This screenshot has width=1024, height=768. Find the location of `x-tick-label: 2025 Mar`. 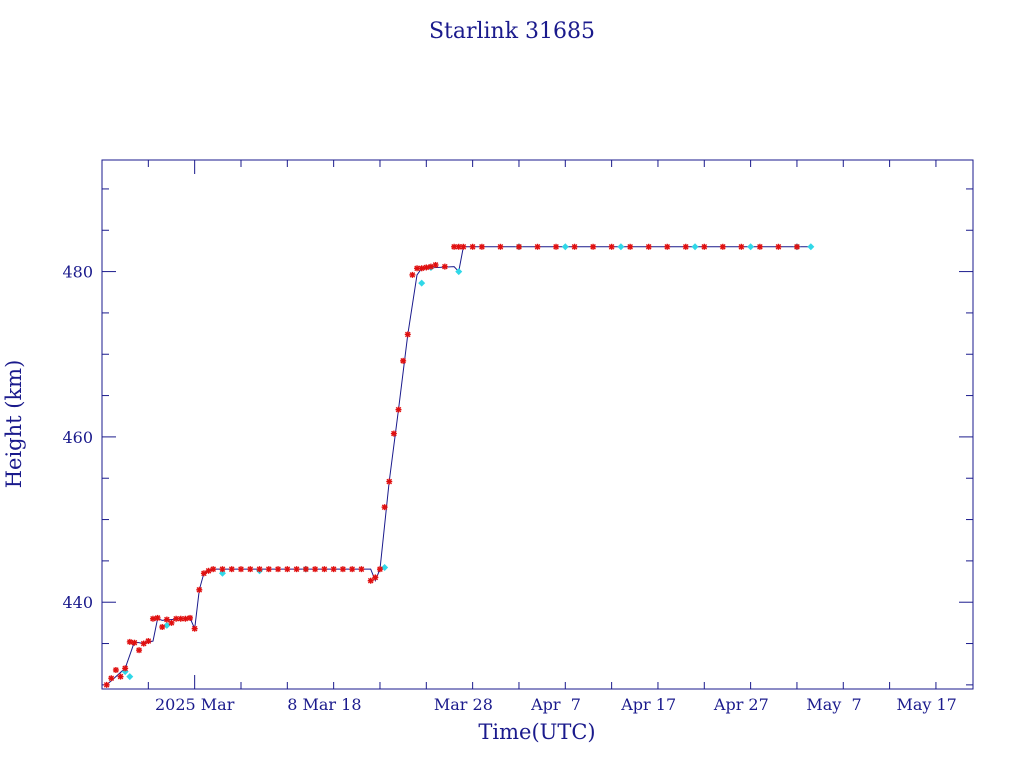

x-tick-label: 2025 Mar is located at coordinates (195, 704).